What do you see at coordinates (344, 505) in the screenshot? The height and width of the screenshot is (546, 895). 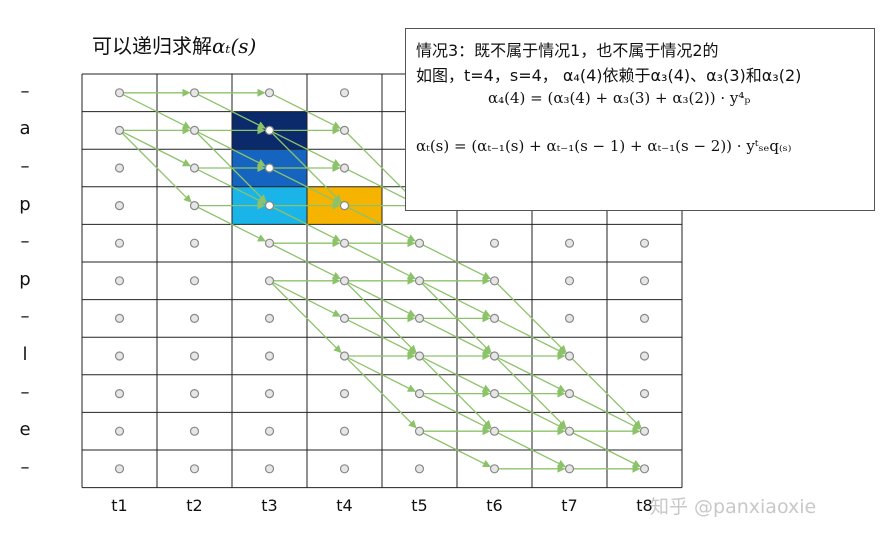 I see `column-label: t4` at bounding box center [344, 505].